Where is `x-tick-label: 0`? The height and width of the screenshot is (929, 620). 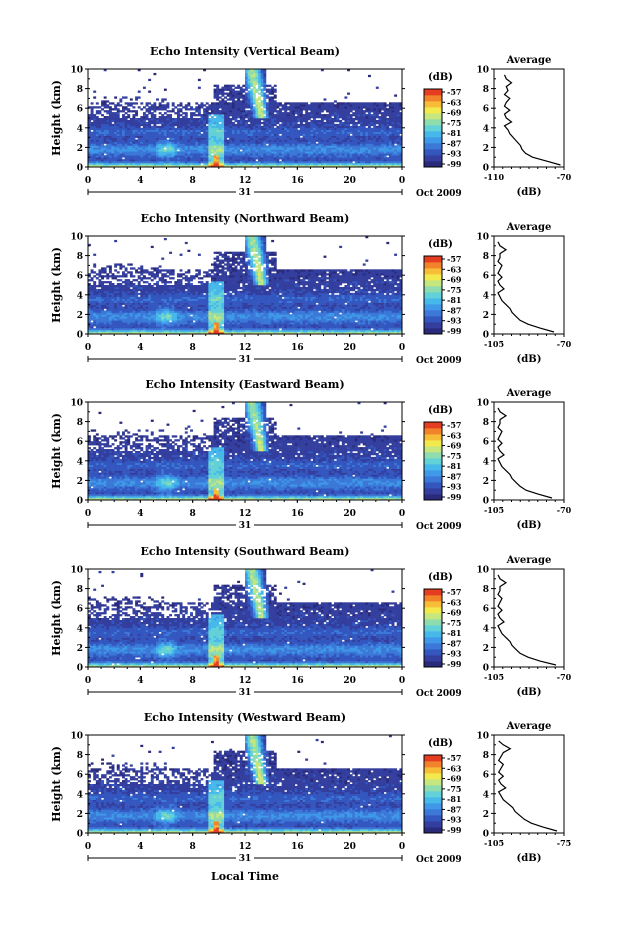 x-tick-label: 0 is located at coordinates (402, 181).